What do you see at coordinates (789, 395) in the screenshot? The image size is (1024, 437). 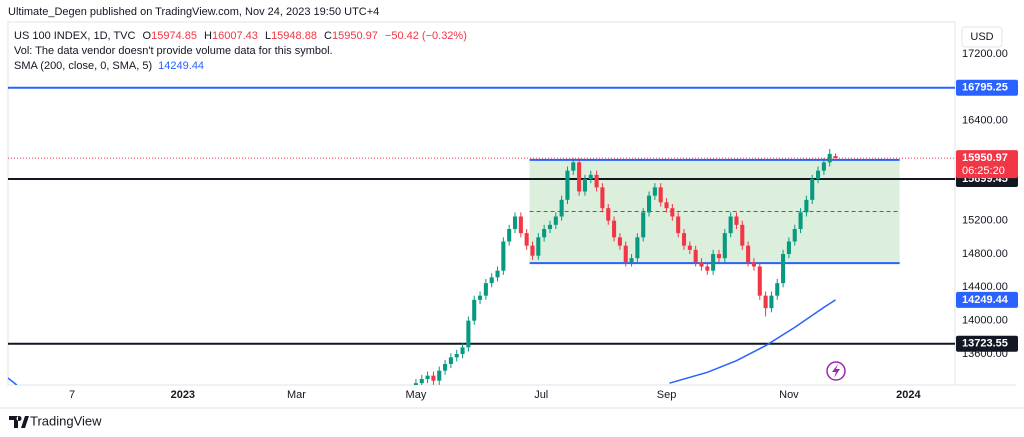 I see `x-tick-label: Nov` at bounding box center [789, 395].